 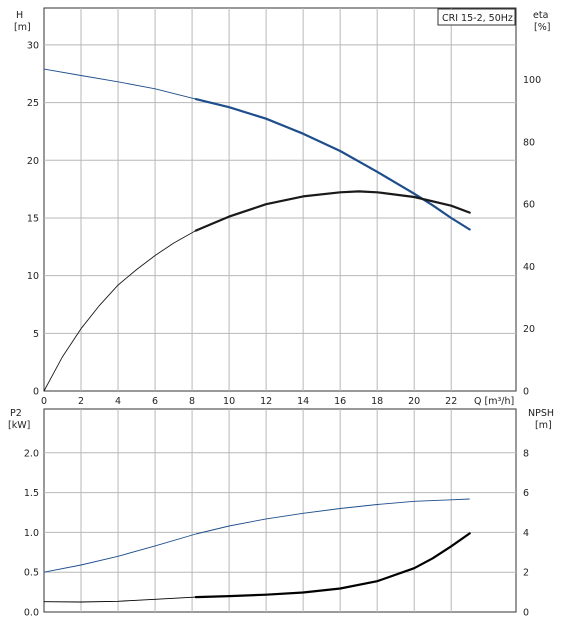 I want to click on npsh-axis-label: NPSH, so click(x=541, y=413).